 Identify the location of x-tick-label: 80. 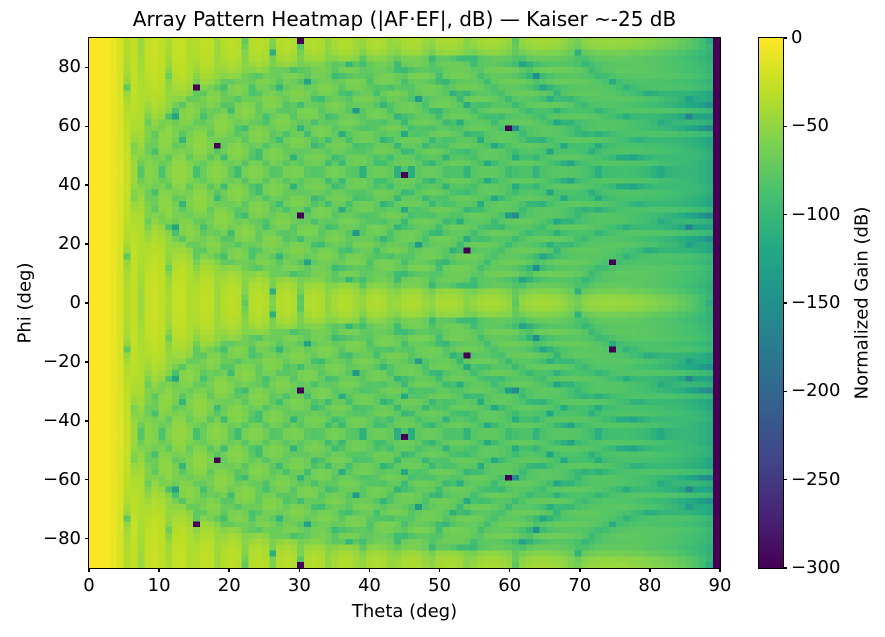
(650, 585).